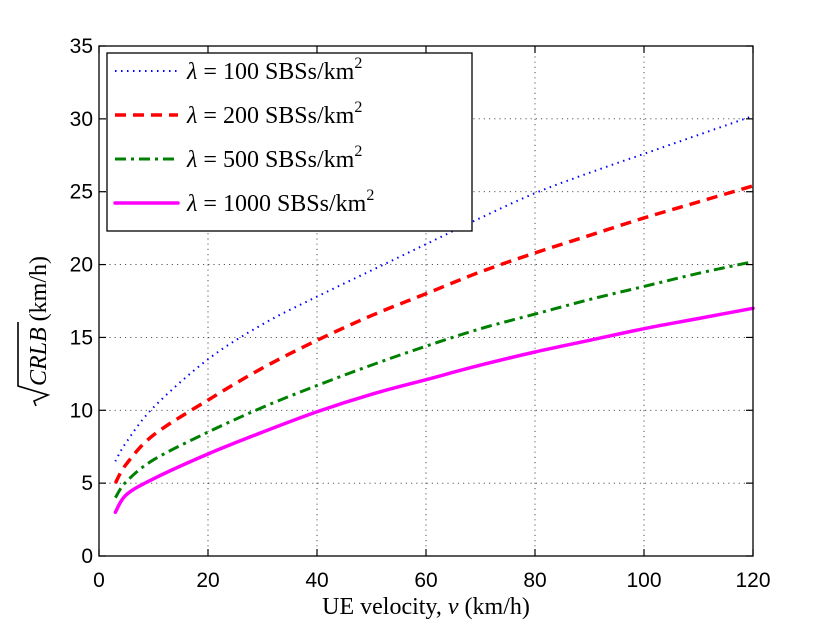 The width and height of the screenshot is (830, 624). Describe the element at coordinates (87, 483) in the screenshot. I see `y-tick-label: 5` at that location.